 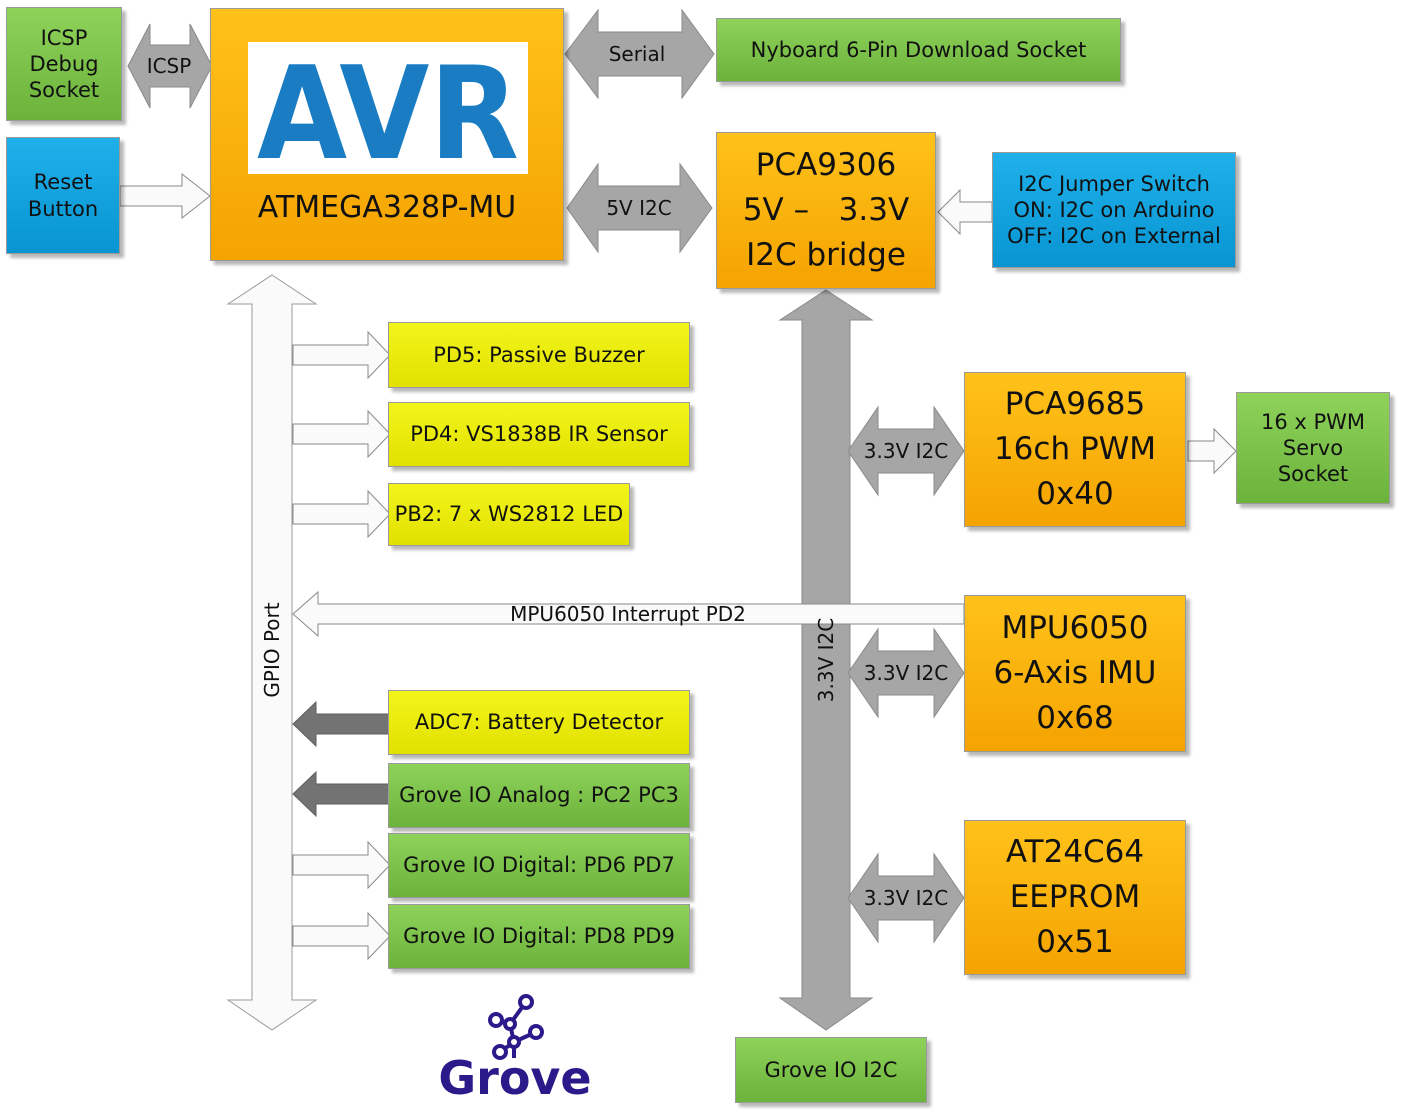 I want to click on serial-arrow, so click(x=639, y=54).